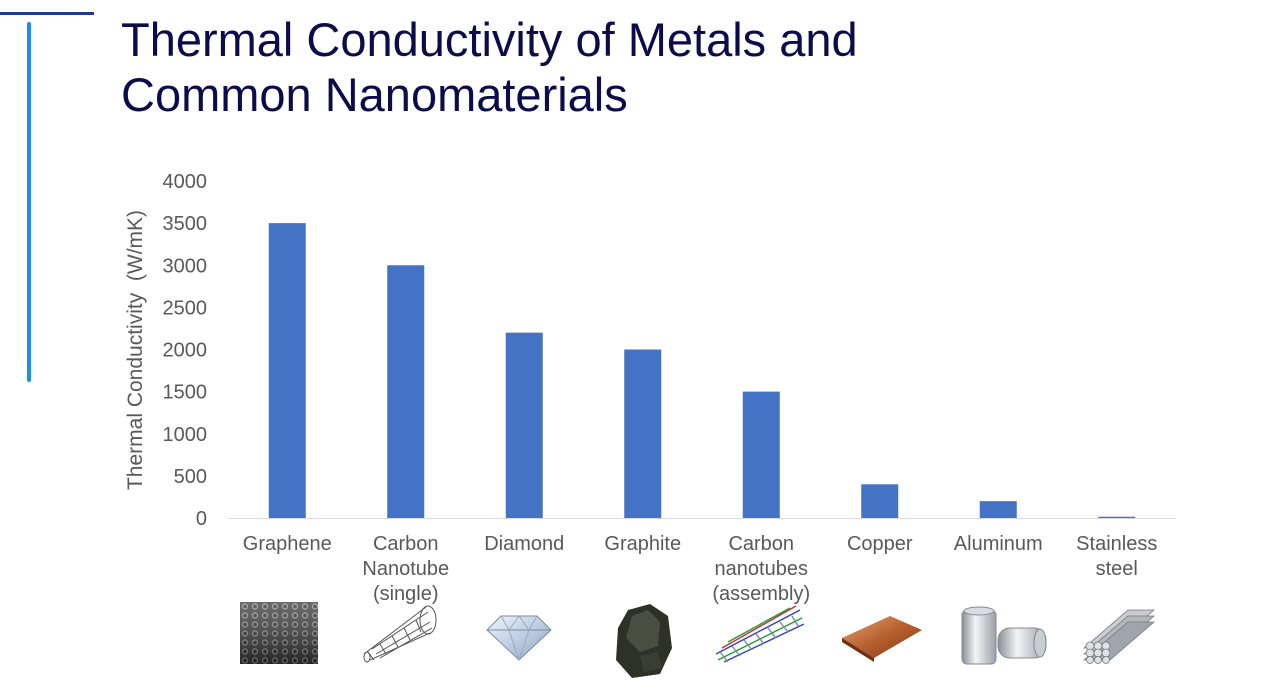 The height and width of the screenshot is (682, 1268). Describe the element at coordinates (760, 634) in the screenshot. I see `nanotube-assembly-icon` at that location.